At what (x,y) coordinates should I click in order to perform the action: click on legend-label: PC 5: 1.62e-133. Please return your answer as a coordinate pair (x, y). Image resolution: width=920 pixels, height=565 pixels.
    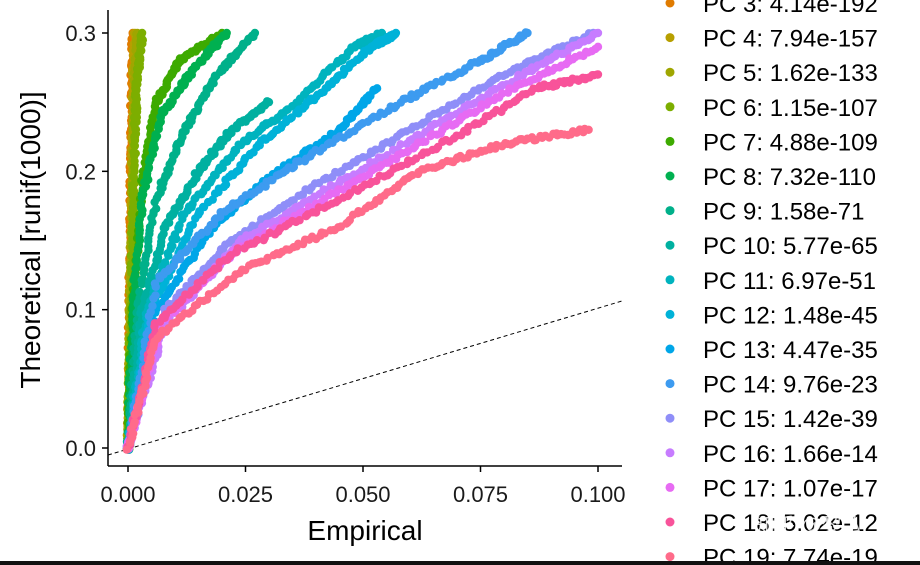
    Looking at the image, I should click on (790, 73).